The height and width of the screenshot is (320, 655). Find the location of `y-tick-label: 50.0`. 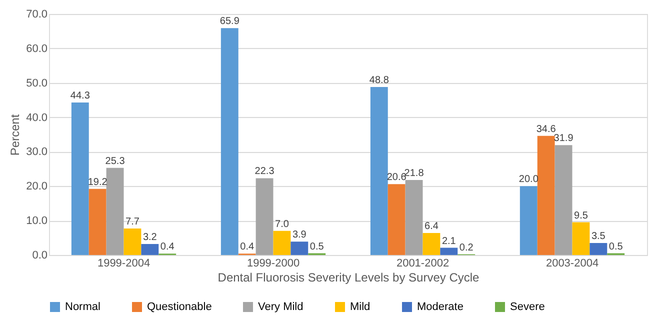

y-tick-label: 50.0 is located at coordinates (37, 83).